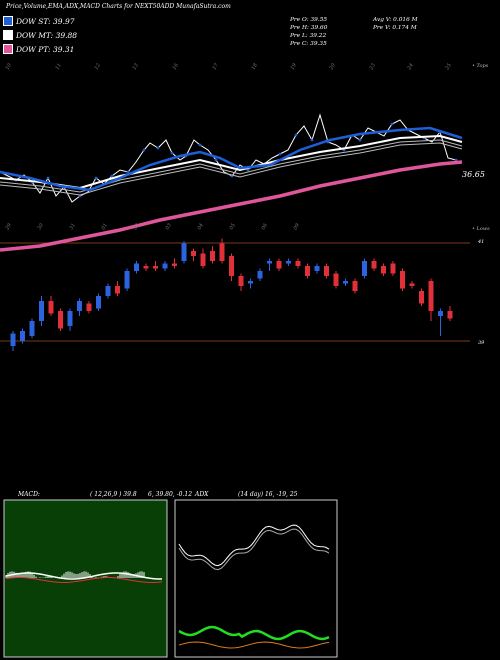 This screenshot has height=660, width=500. Describe the element at coordinates (41, 226) in the screenshot. I see `date-label: 30` at that location.